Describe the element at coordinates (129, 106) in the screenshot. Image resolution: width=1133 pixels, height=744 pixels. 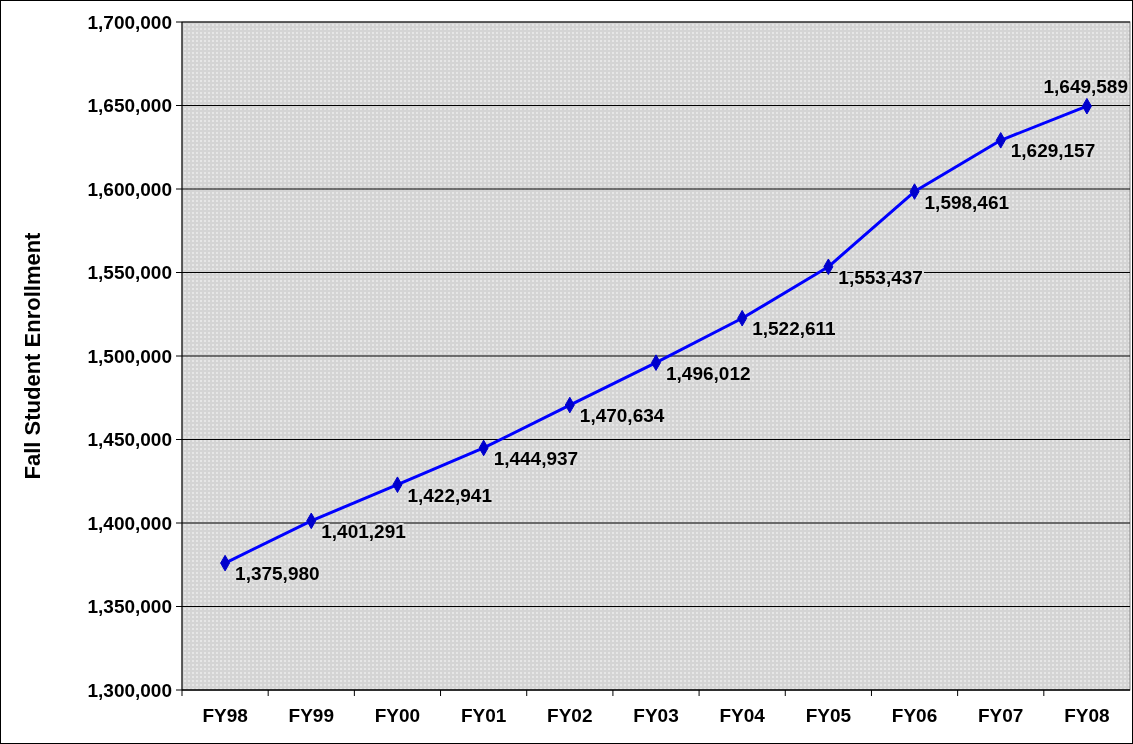
I see `y-tick-label: 1,650,000` at that location.